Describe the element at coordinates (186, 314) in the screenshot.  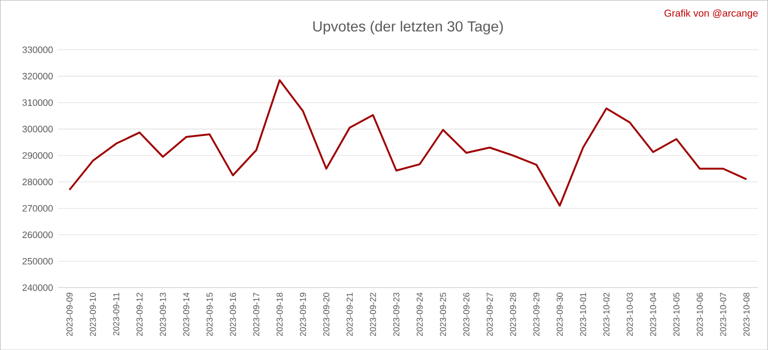
I see `x-tick-label: 2023-09-14` at that location.